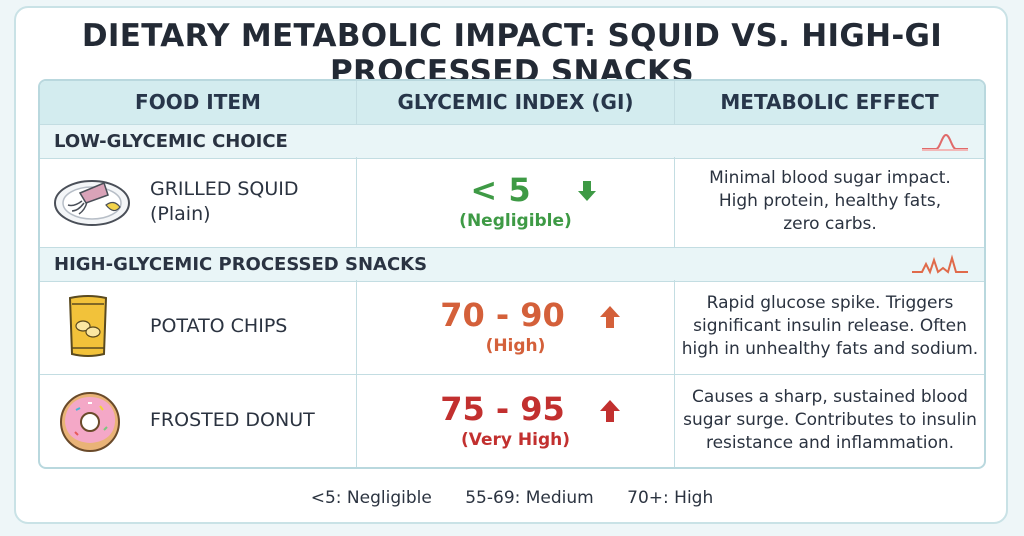 Image resolution: width=1024 pixels, height=536 pixels. Describe the element at coordinates (587, 191) in the screenshot. I see `arrow-down-icon` at that location.